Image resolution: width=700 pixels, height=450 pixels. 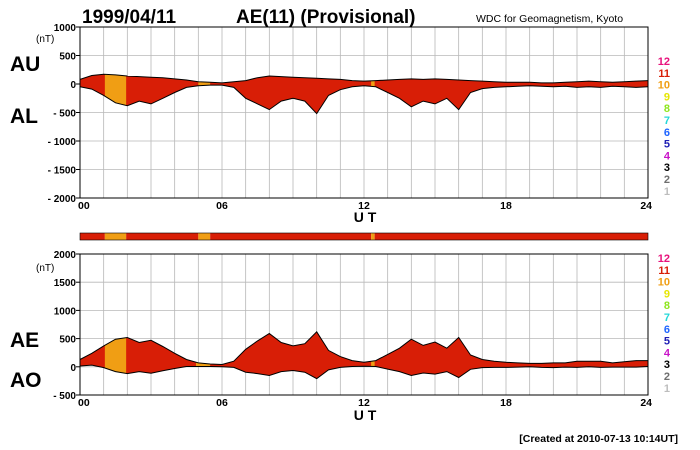 What do you see at coordinates (24, 116) in the screenshot?
I see `al-side-label: AL` at bounding box center [24, 116].